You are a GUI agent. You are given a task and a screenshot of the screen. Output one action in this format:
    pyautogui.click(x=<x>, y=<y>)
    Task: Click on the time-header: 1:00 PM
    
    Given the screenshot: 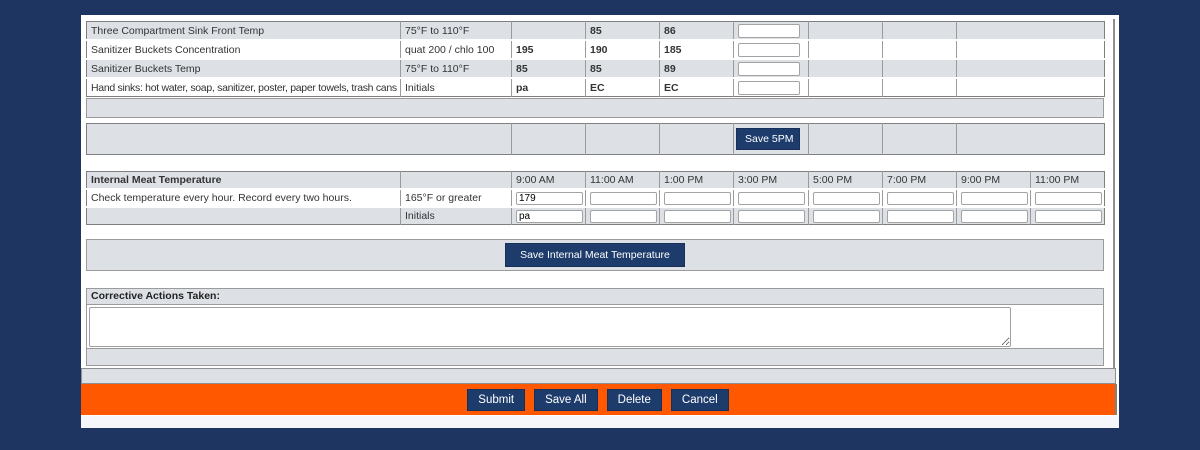 What is the action you would take?
    pyautogui.click(x=696, y=180)
    